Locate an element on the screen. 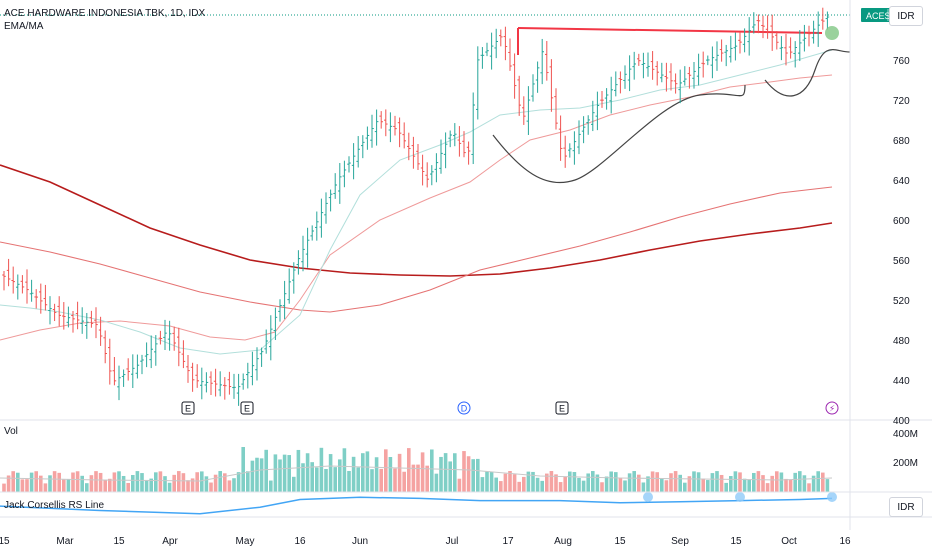  event-marker: ⚡ is located at coordinates (832, 408).